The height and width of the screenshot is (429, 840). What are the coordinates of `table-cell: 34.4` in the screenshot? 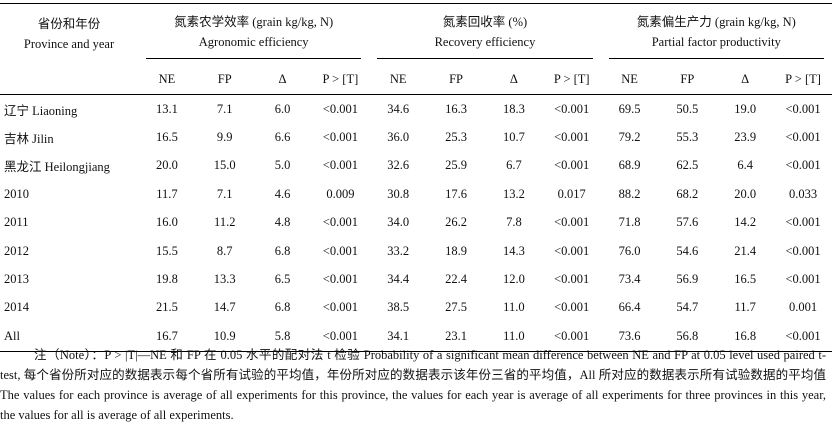 It's located at (398, 279).